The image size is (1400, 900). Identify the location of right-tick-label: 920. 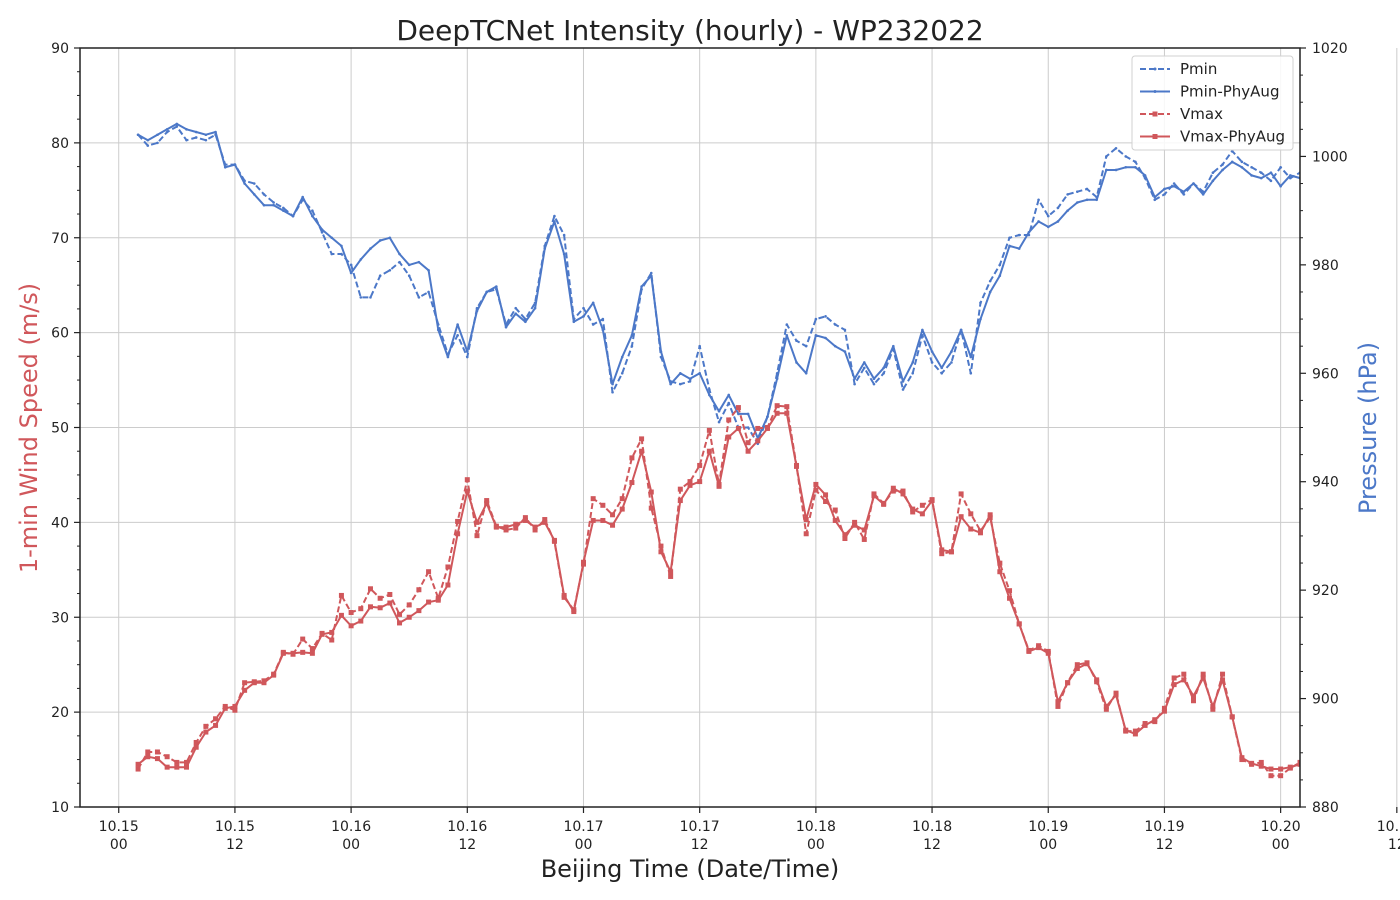
(1325, 591).